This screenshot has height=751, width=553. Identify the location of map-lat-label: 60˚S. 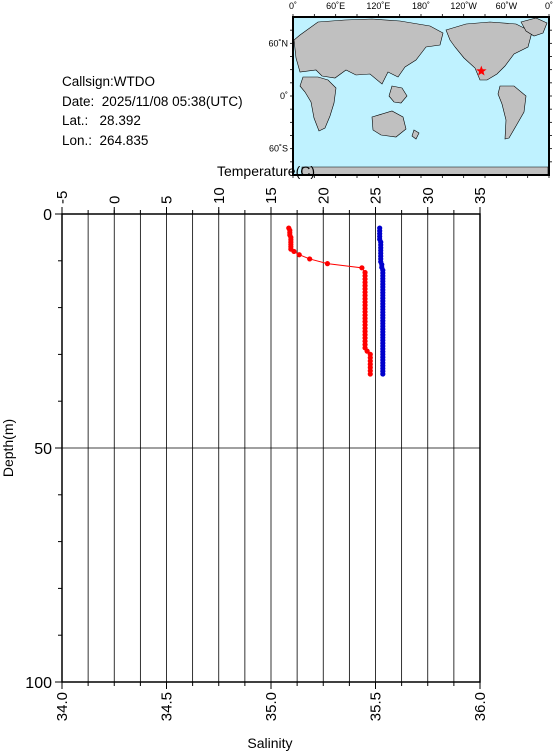
(278, 149).